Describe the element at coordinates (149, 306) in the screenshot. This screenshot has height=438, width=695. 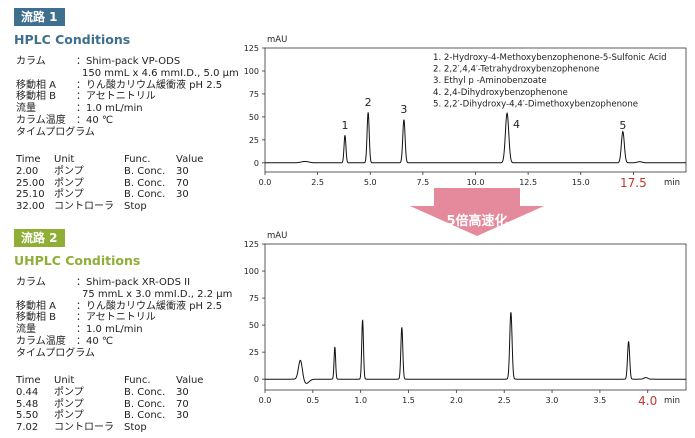
I see `condition-value: ：りん酸カリウム緩衝液 pH 2.5` at that location.